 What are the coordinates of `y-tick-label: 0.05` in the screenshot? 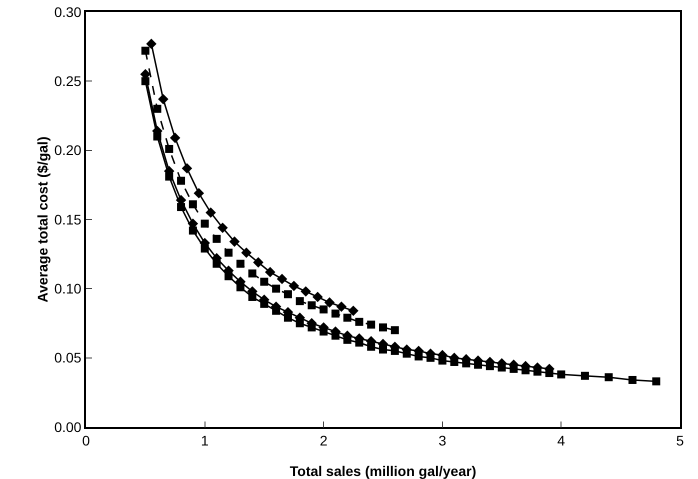 It's located at (68, 358).